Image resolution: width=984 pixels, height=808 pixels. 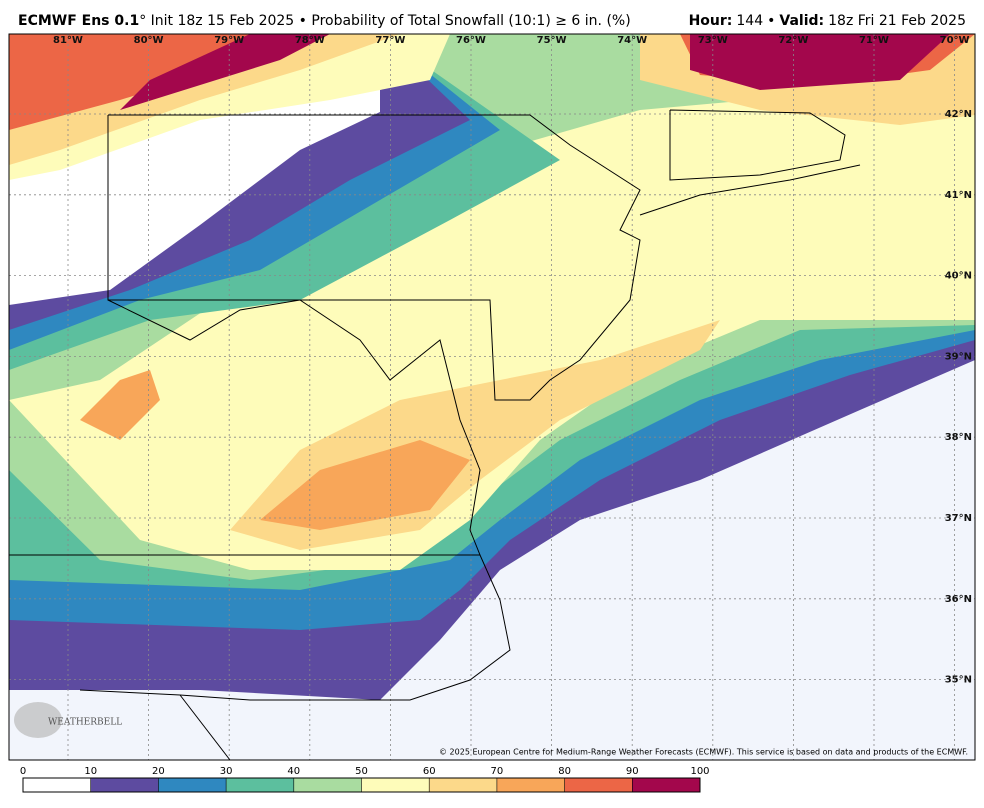 I want to click on colorbar-label: 0, so click(x=23, y=771).